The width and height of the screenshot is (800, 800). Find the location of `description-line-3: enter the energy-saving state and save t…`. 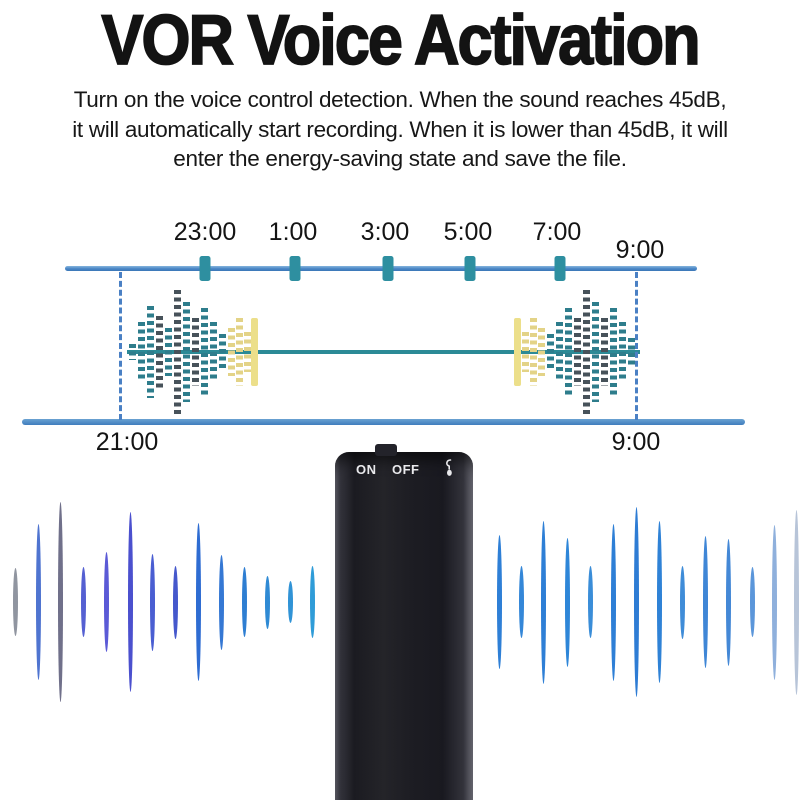

description-line-3: enter the energy-saving state and save t… is located at coordinates (400, 158).